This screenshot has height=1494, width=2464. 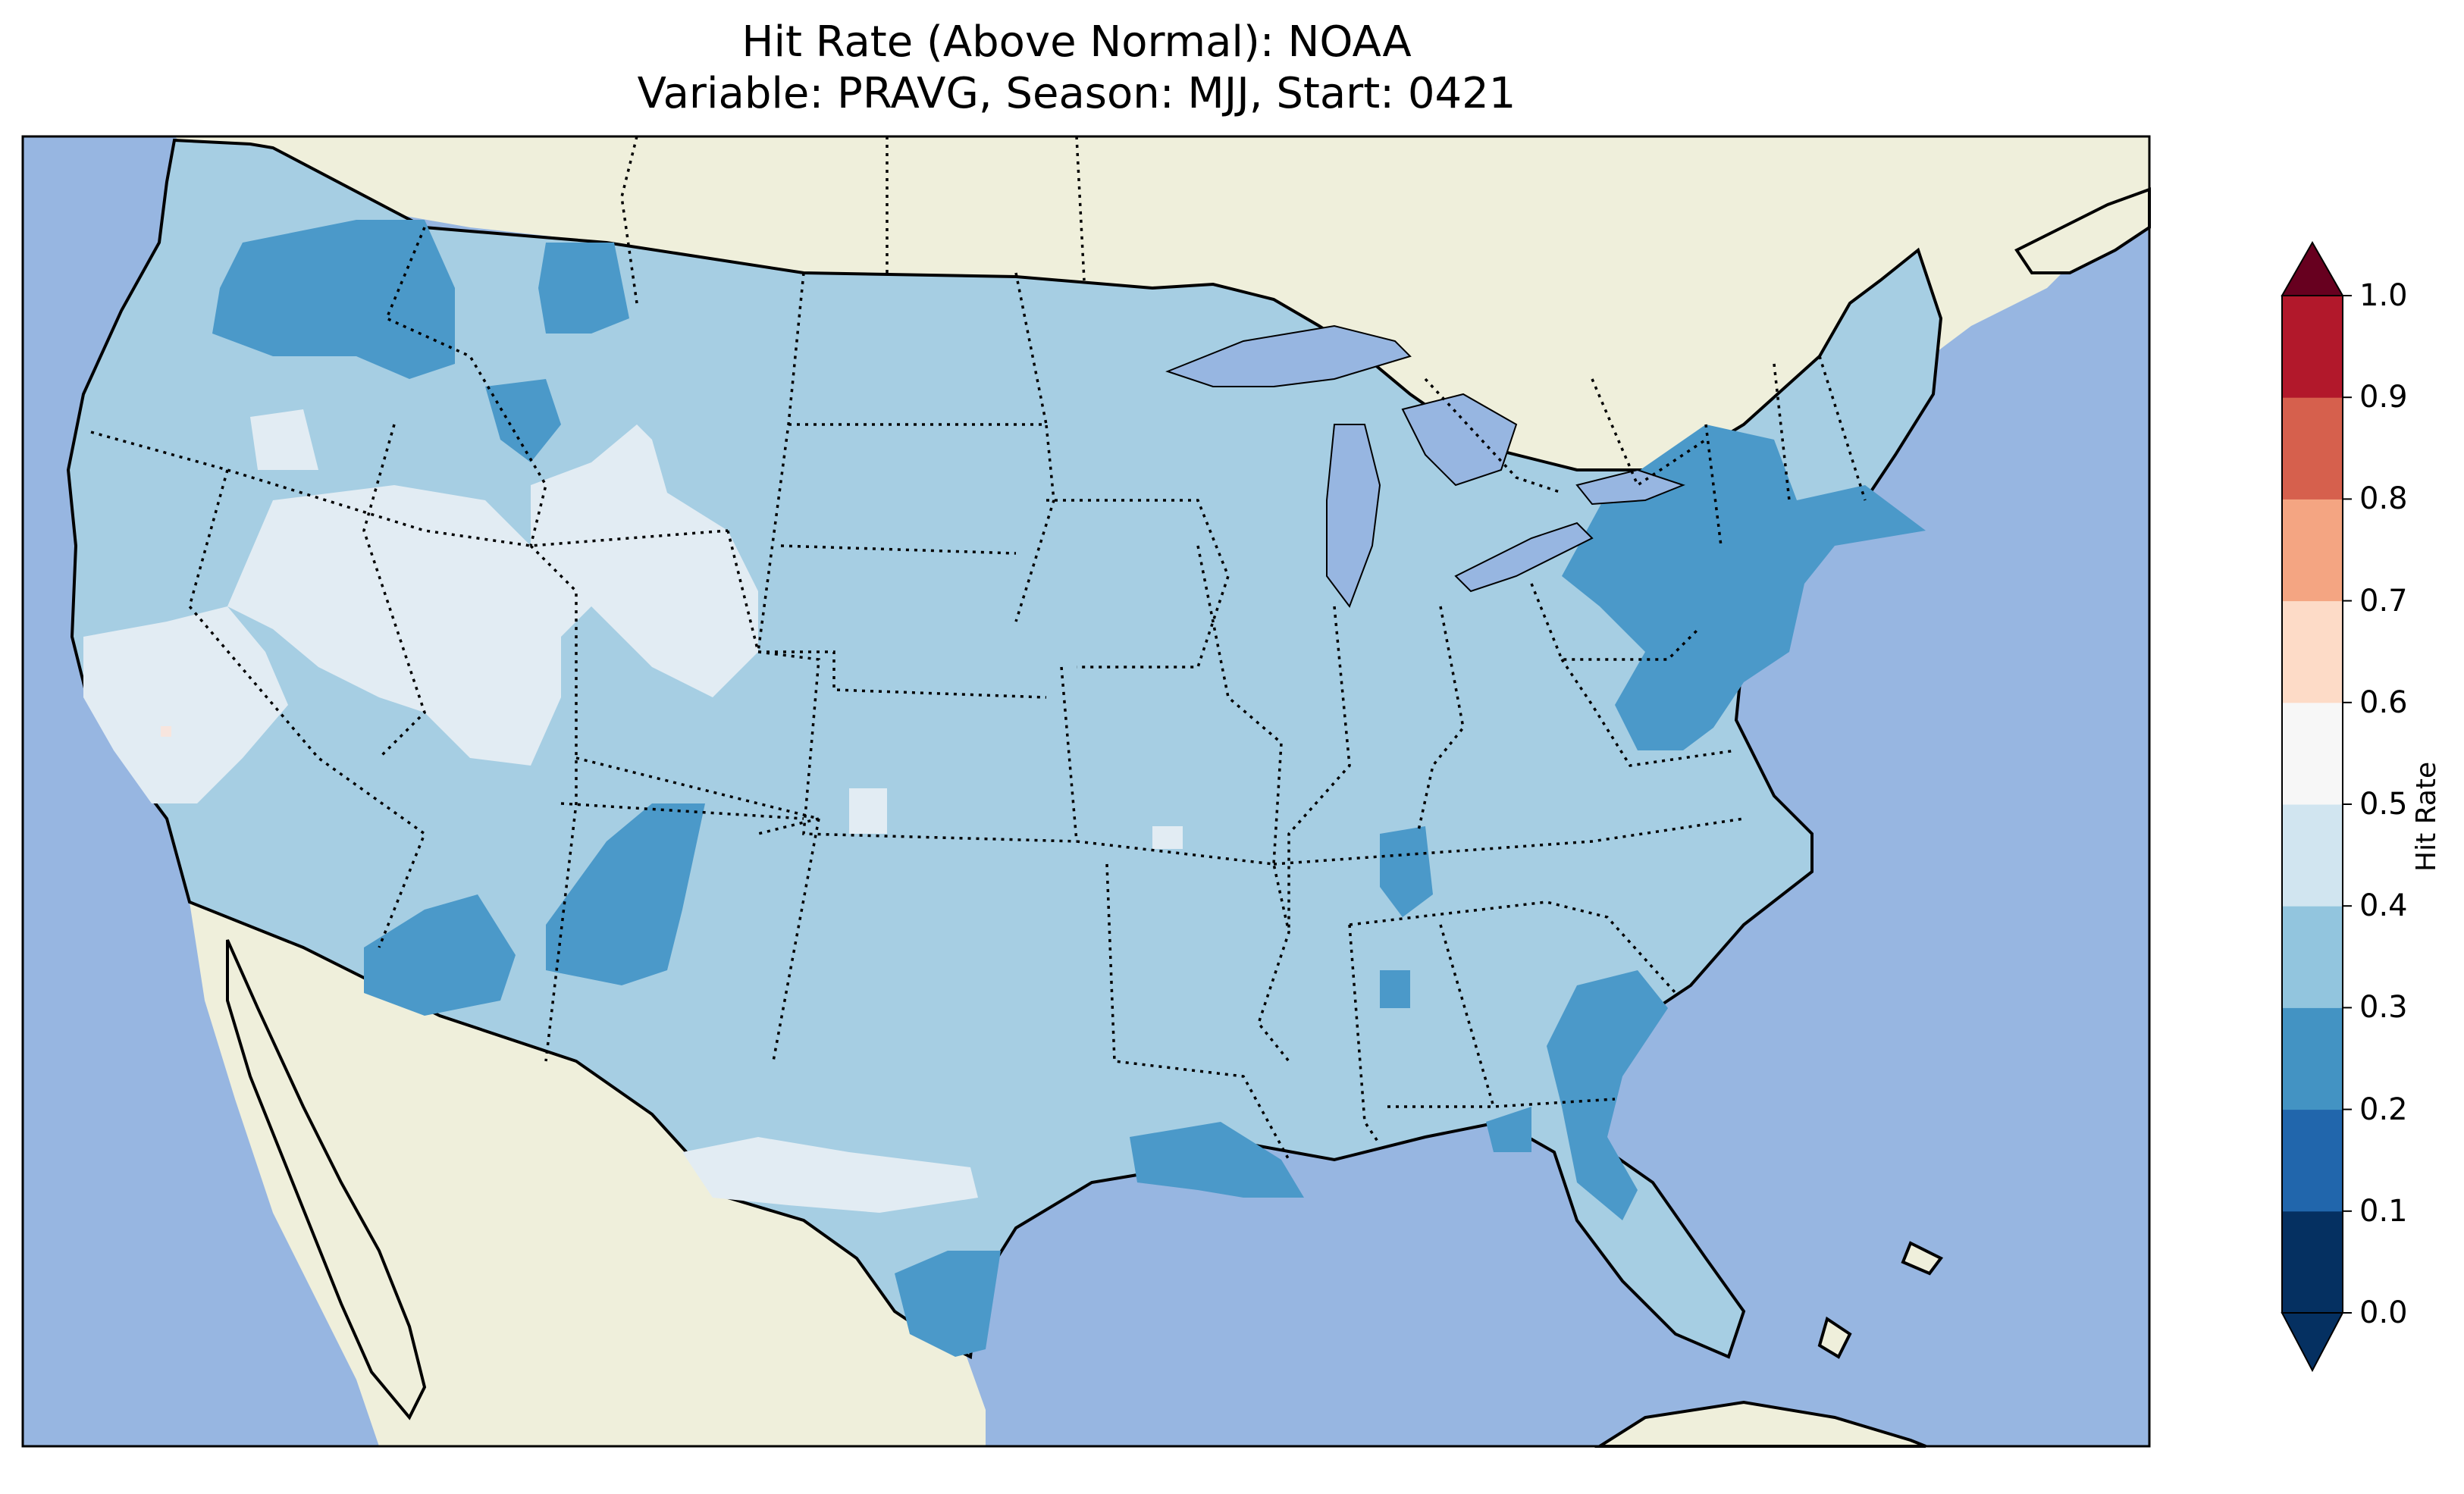 I want to click on colorbar-ticks, so click(x=2347, y=804).